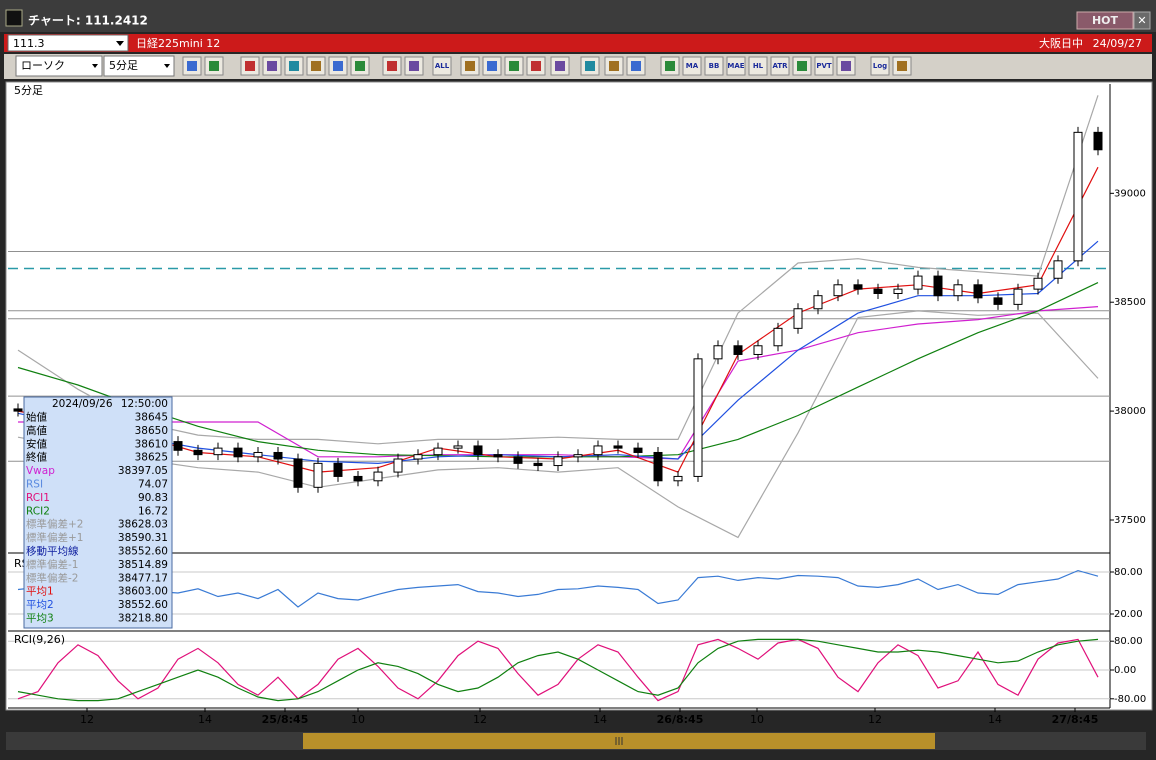 This screenshot has width=1156, height=760. I want to click on info-label: RCI2, so click(38, 511).